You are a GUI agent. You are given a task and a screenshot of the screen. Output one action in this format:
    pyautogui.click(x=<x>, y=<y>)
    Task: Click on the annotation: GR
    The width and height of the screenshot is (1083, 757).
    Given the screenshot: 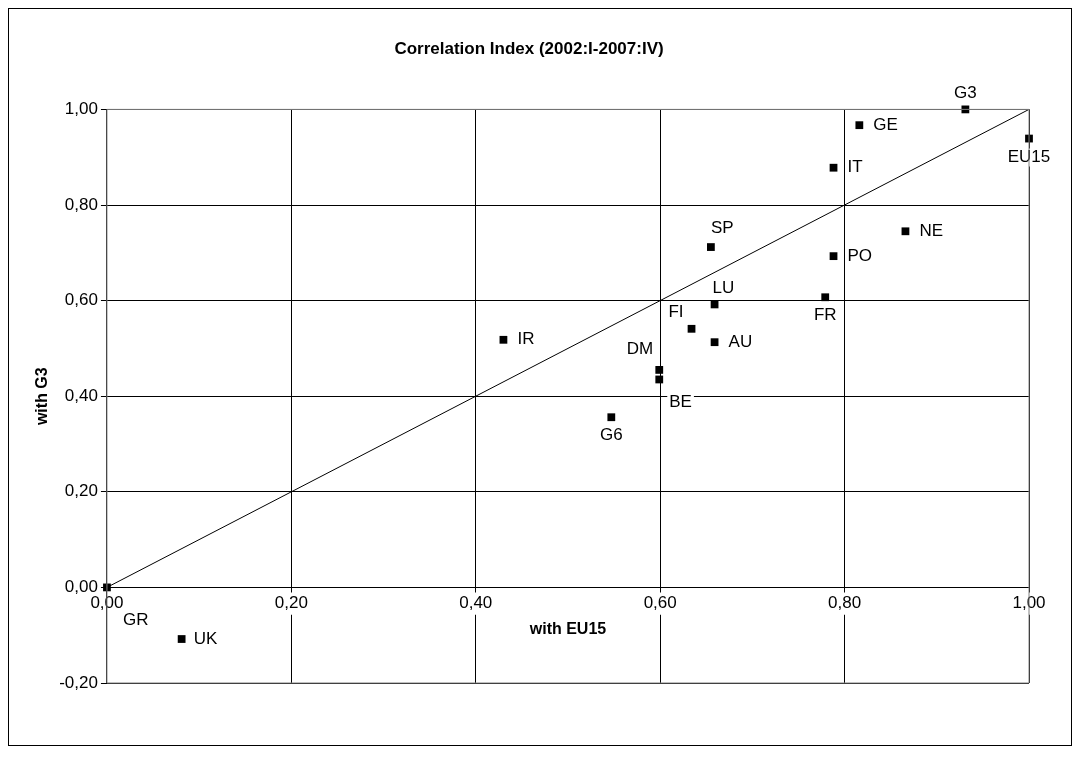 What is the action you would take?
    pyautogui.click(x=135, y=619)
    